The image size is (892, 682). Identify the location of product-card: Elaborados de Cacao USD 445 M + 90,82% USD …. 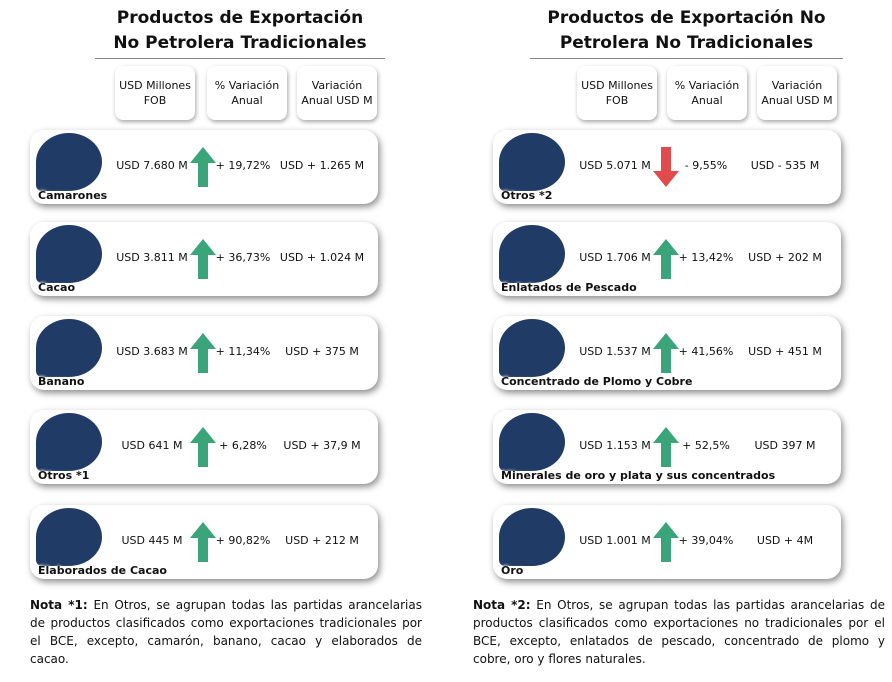
(204, 542).